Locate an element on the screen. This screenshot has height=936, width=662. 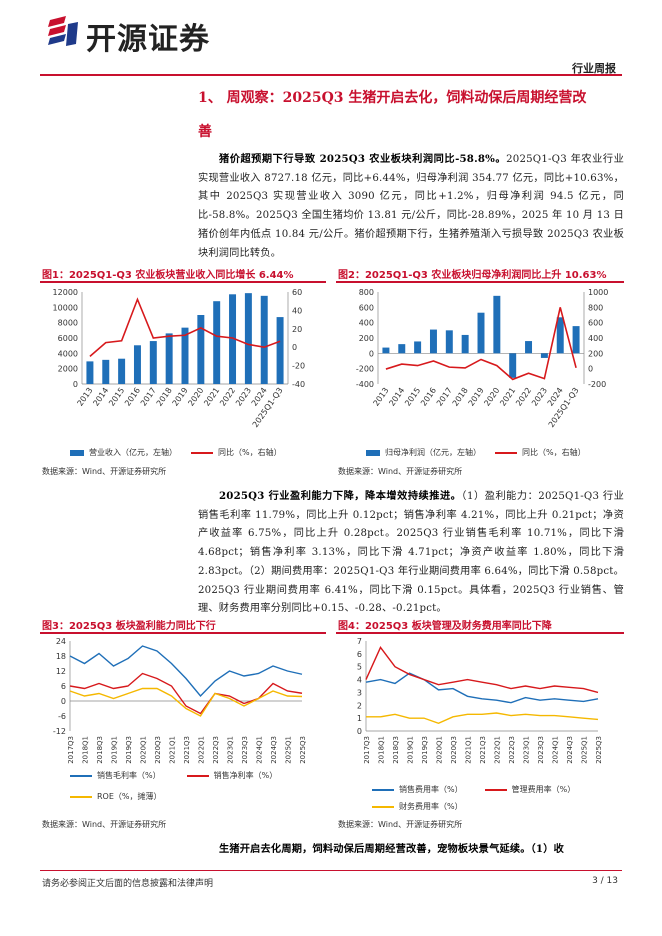
paragraph-3-body: （1）收 is located at coordinates (547, 849).